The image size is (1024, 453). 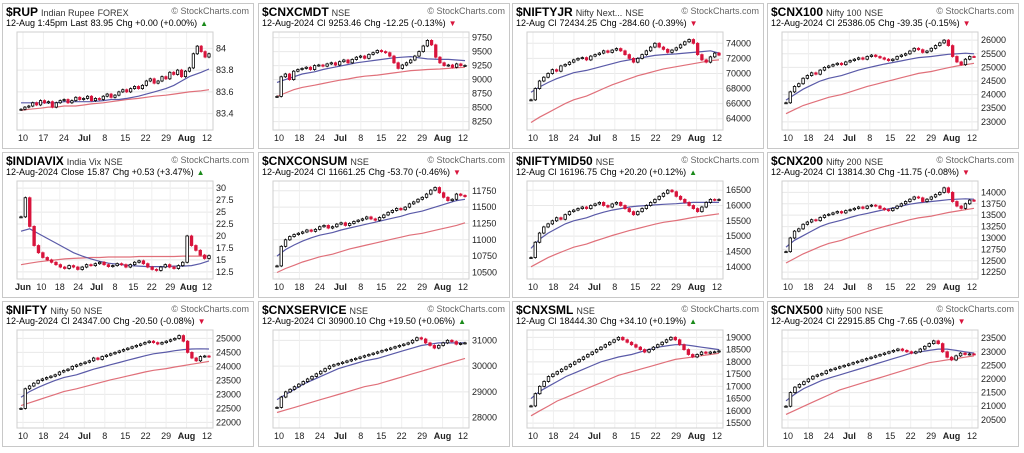 What do you see at coordinates (844, 162) in the screenshot?
I see `chart-name: Nifty 200` at bounding box center [844, 162].